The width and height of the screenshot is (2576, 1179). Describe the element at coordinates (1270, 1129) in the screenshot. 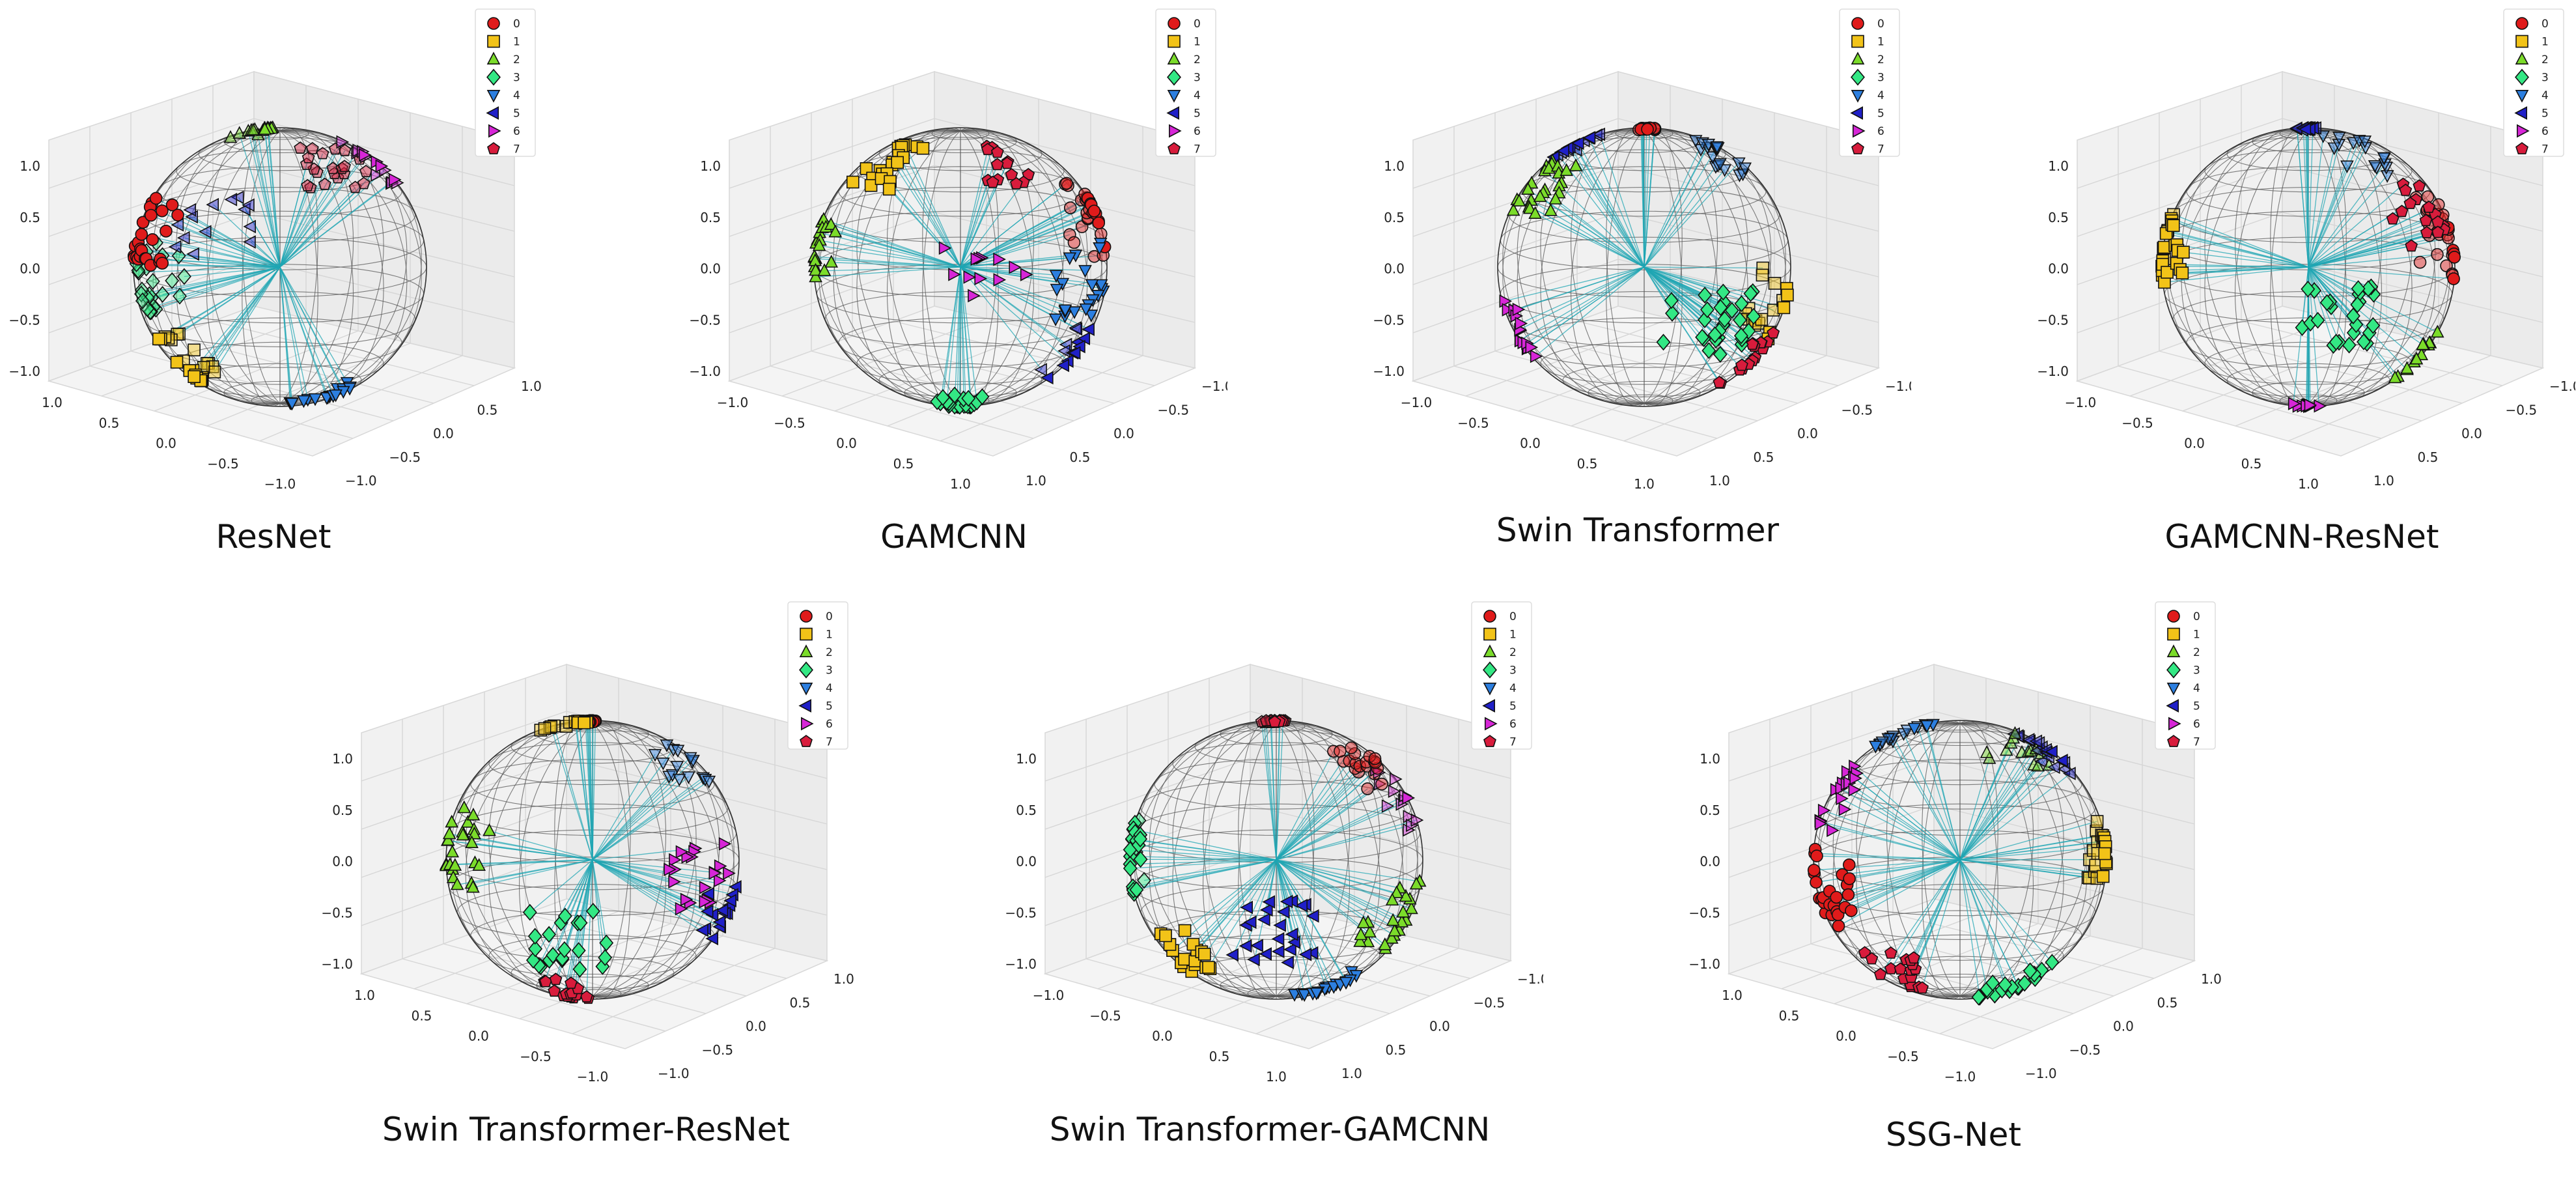

I see `subfigure-caption: Swin Transformer-GAMCNN` at that location.